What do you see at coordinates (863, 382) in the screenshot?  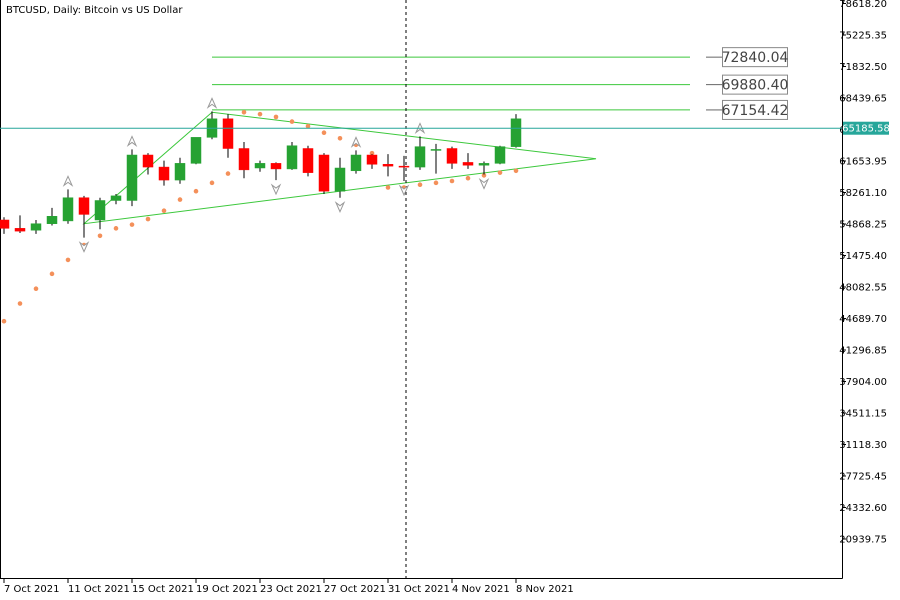 I see `y-tick-label: 37904.00` at bounding box center [863, 382].